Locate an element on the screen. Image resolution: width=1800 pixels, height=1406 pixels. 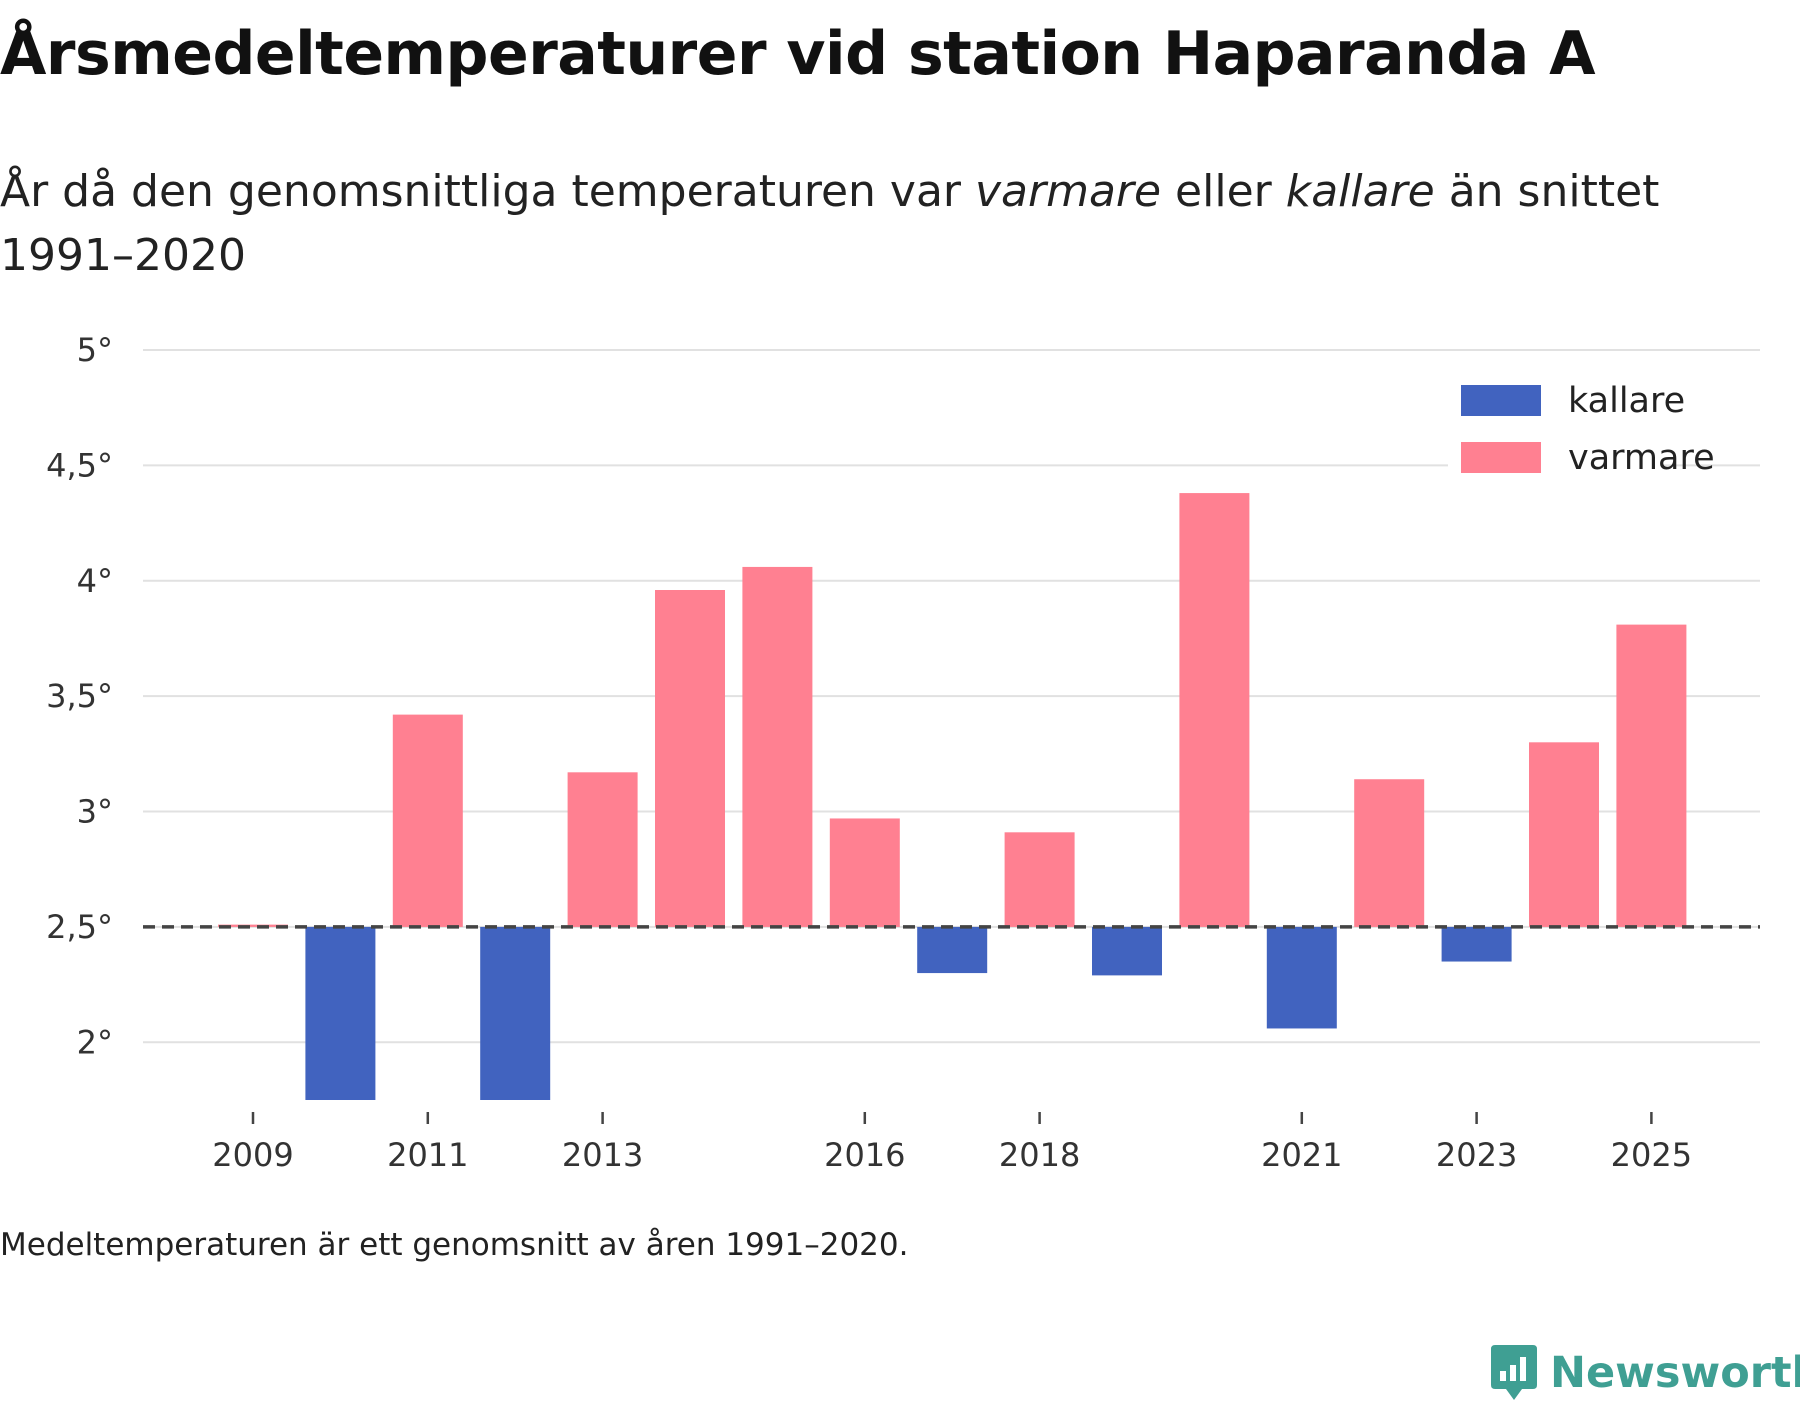
y-tick-label: 5° is located at coordinates (95, 350).